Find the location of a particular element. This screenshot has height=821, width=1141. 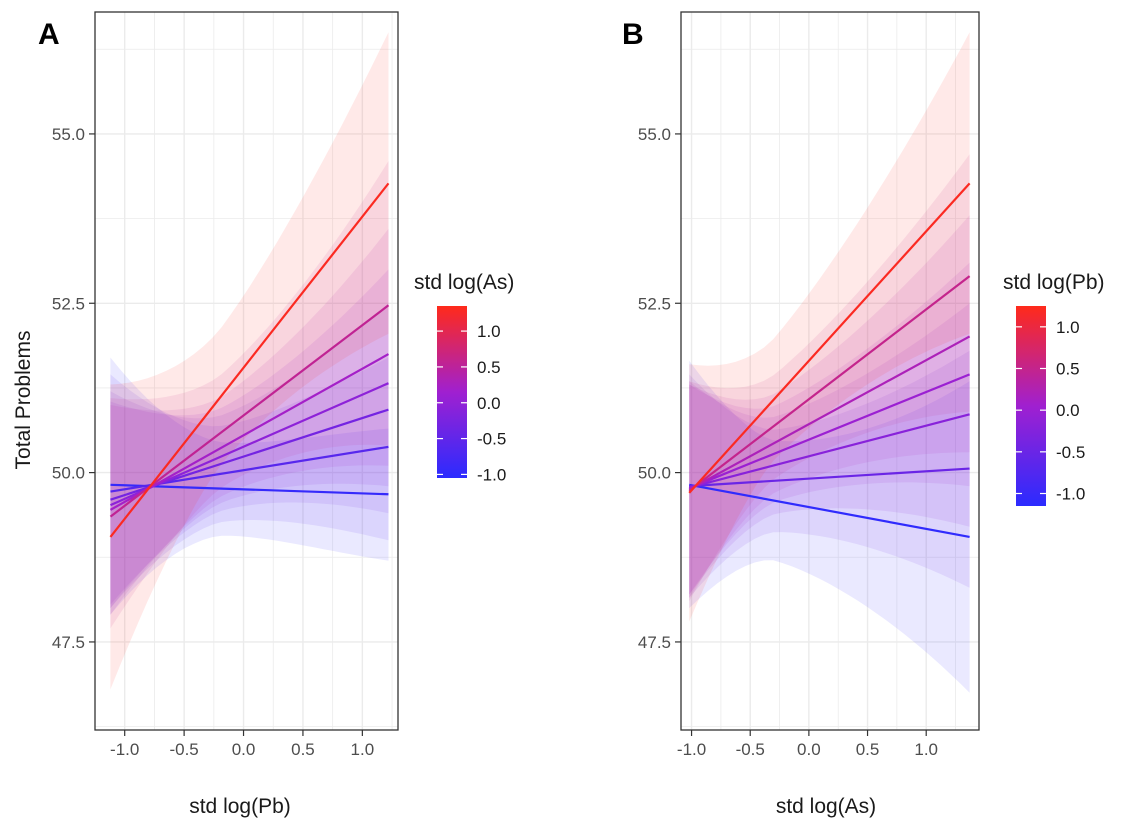

legend-a: std log(As) -1.0 -0.5 0.0 0.5 1.0 is located at coordinates (464, 377).